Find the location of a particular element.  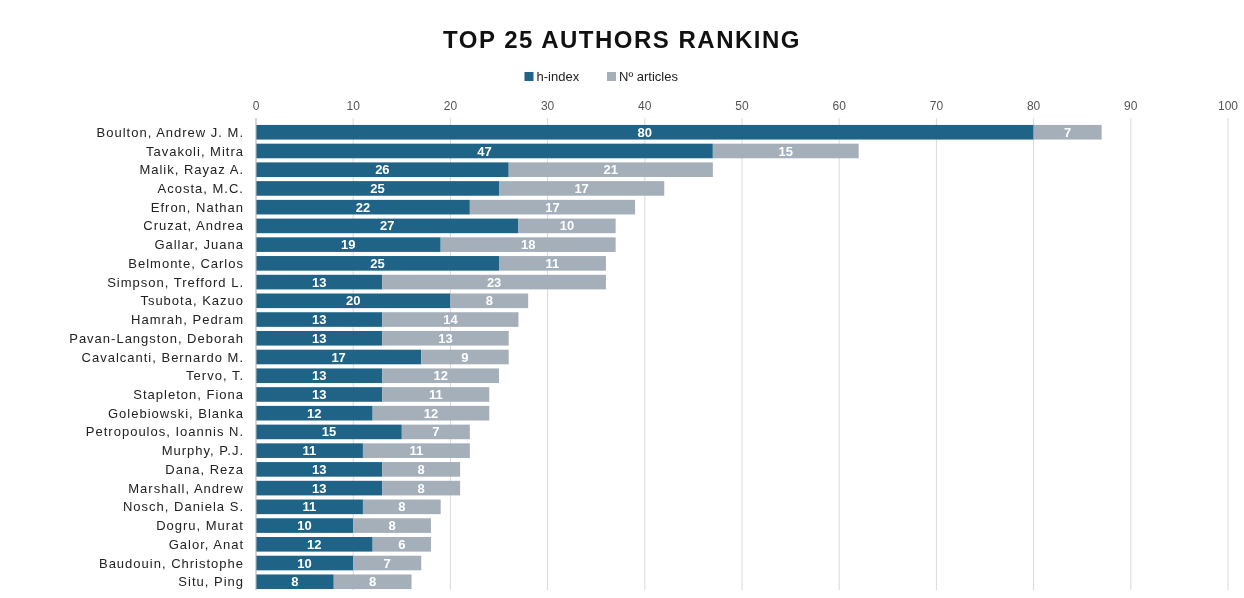

x-tick-label: 20 is located at coordinates (450, 106).